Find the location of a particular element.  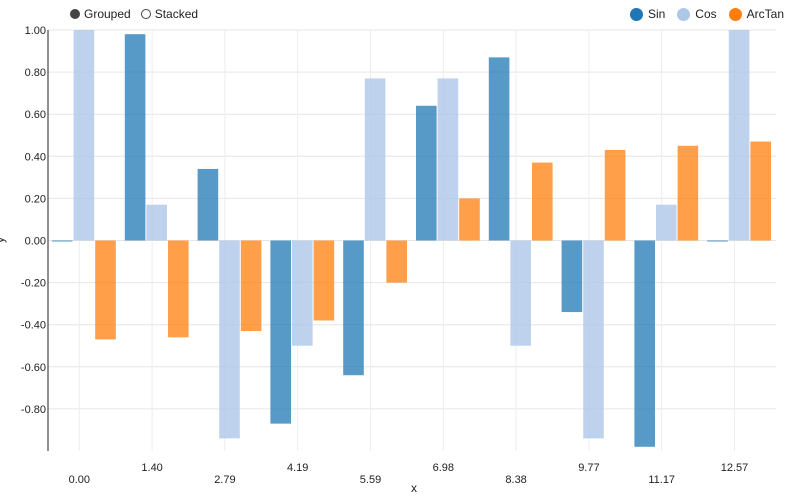

y-tick-label: 1.00 is located at coordinates (35, 31).